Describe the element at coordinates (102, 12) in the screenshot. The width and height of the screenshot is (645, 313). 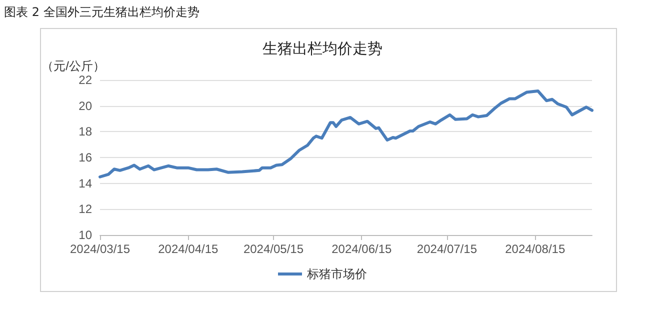
I see `text: 图表 2 全国外三元生猪出栏均价走势` at that location.